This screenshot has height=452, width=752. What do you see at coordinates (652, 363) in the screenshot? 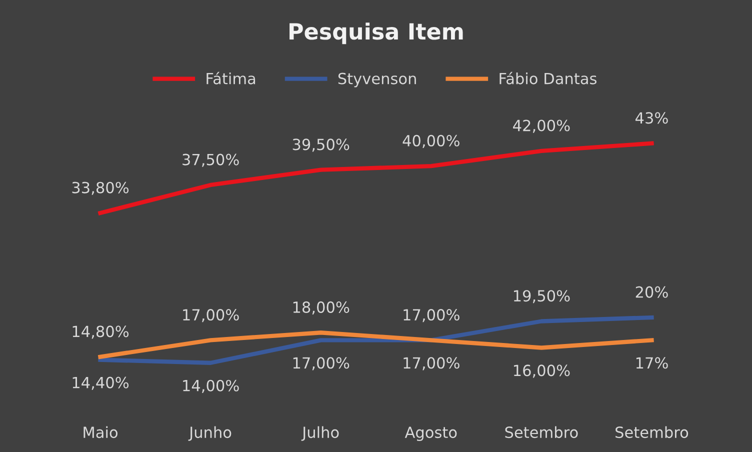
I see `data-label: 17%` at bounding box center [652, 363].